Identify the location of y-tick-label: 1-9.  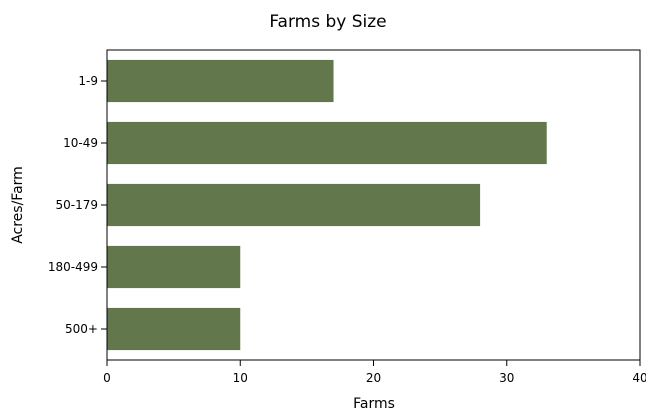
(88, 81).